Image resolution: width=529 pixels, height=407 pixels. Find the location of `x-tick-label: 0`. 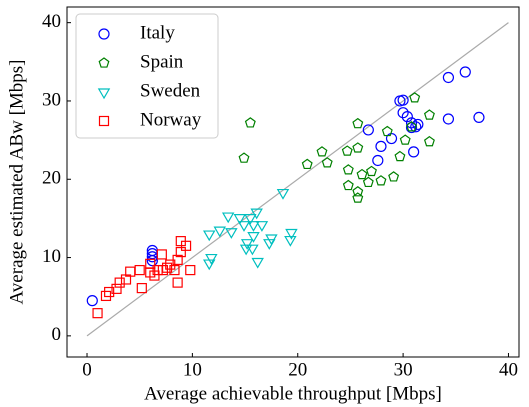

x-tick-label: 0 is located at coordinates (87, 369).